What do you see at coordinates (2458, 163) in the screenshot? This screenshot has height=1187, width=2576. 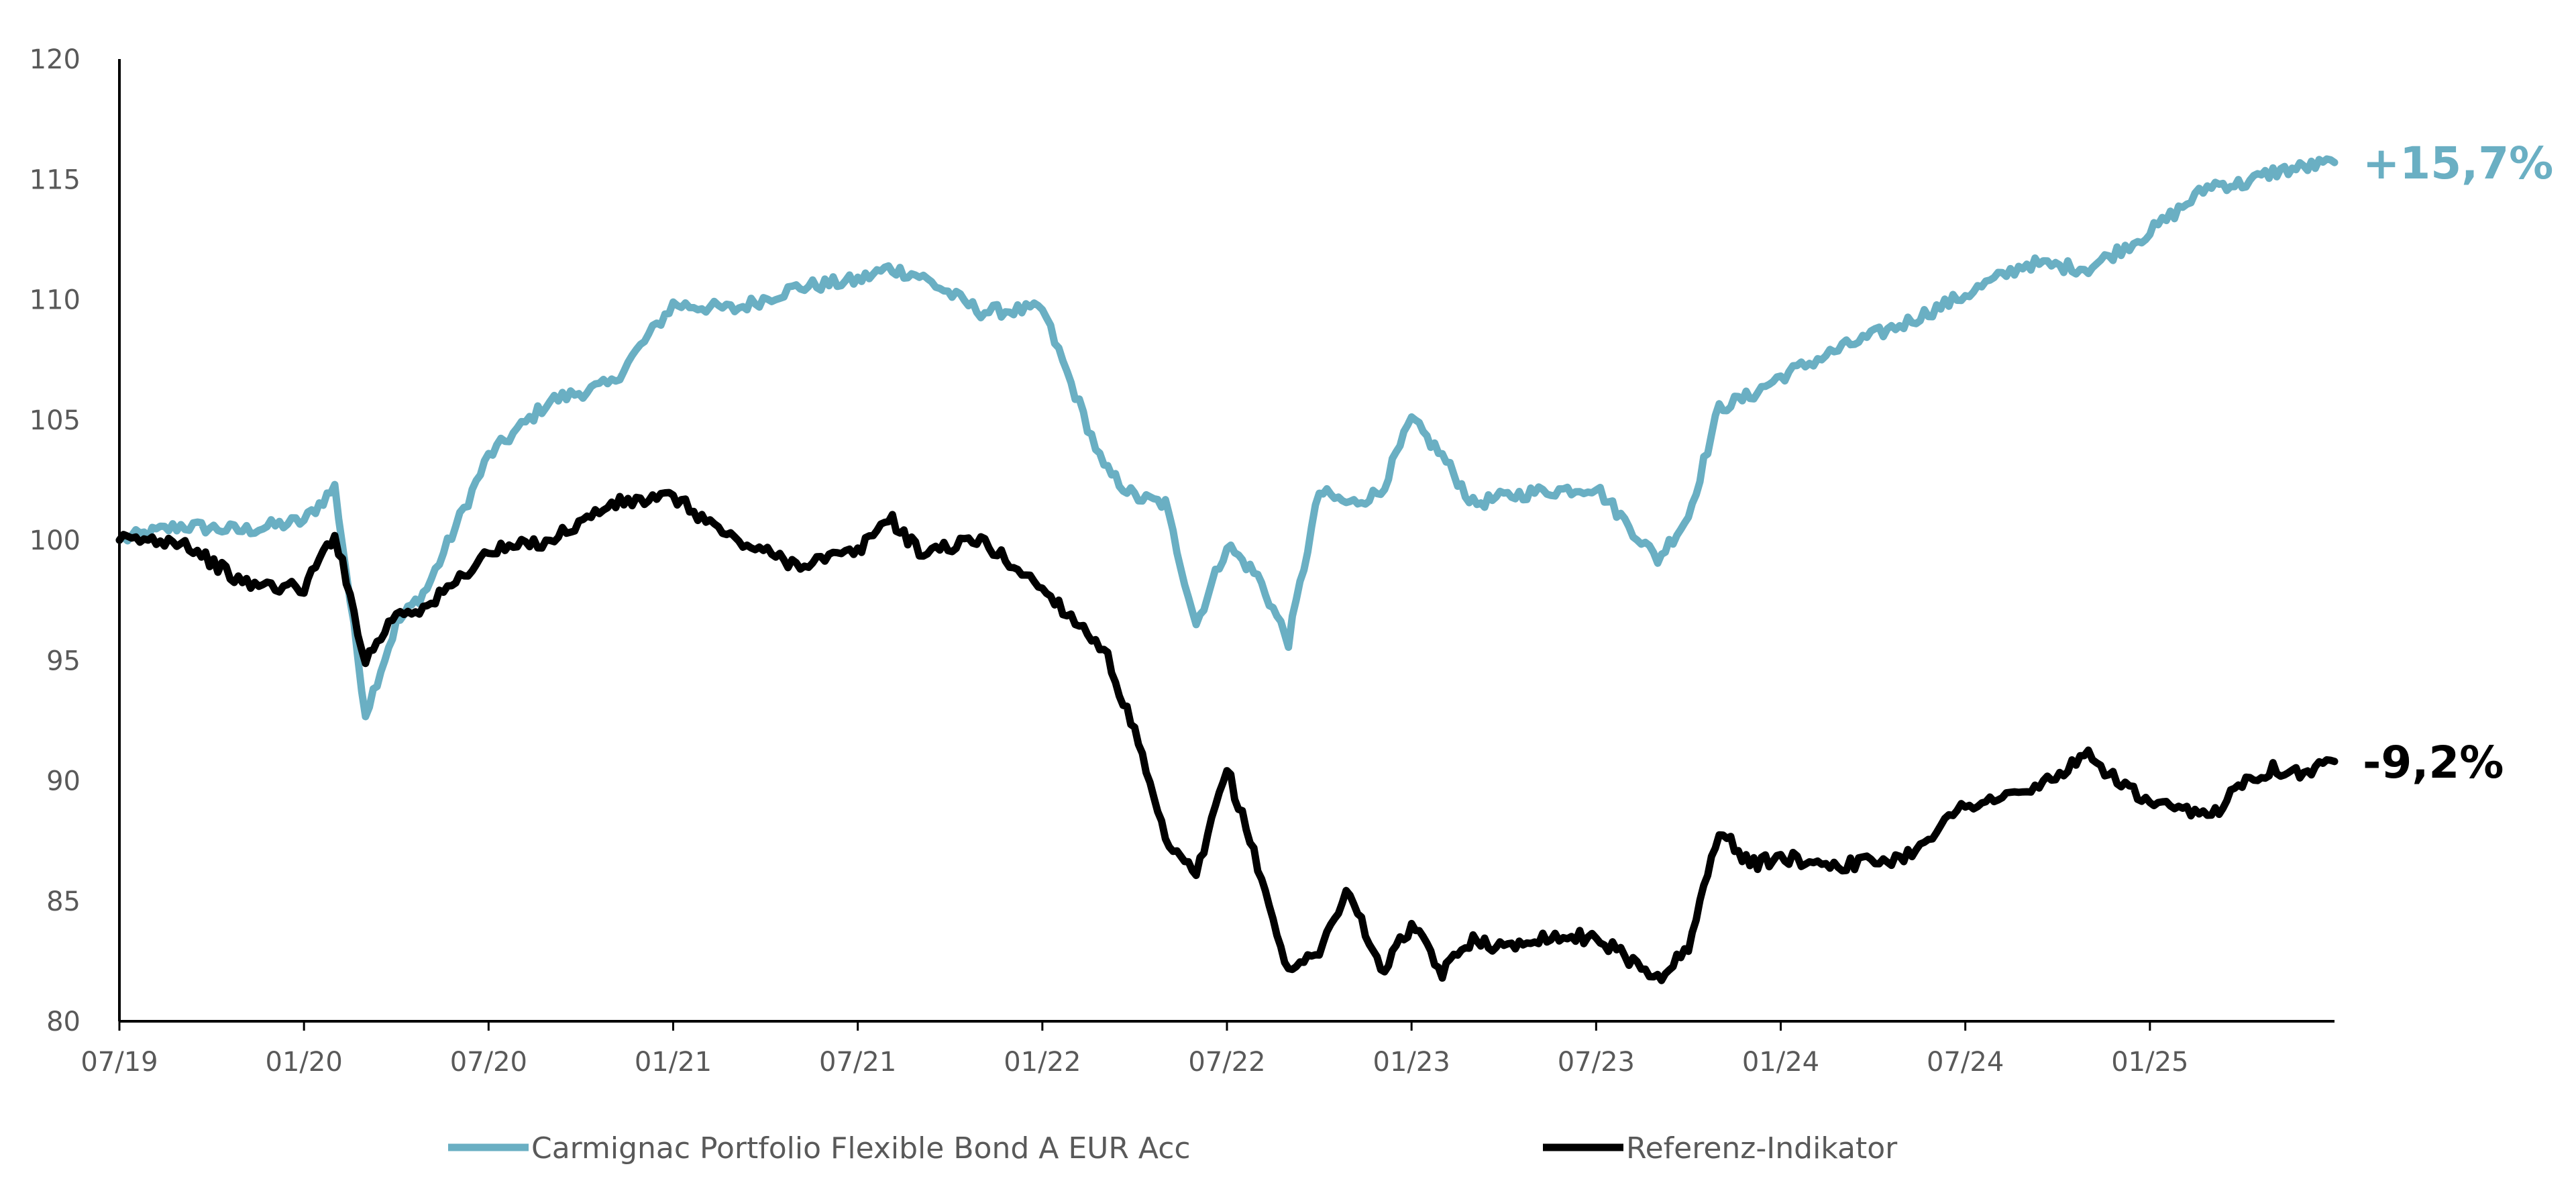 I see `series-end-label-1: +15,7%` at bounding box center [2458, 163].